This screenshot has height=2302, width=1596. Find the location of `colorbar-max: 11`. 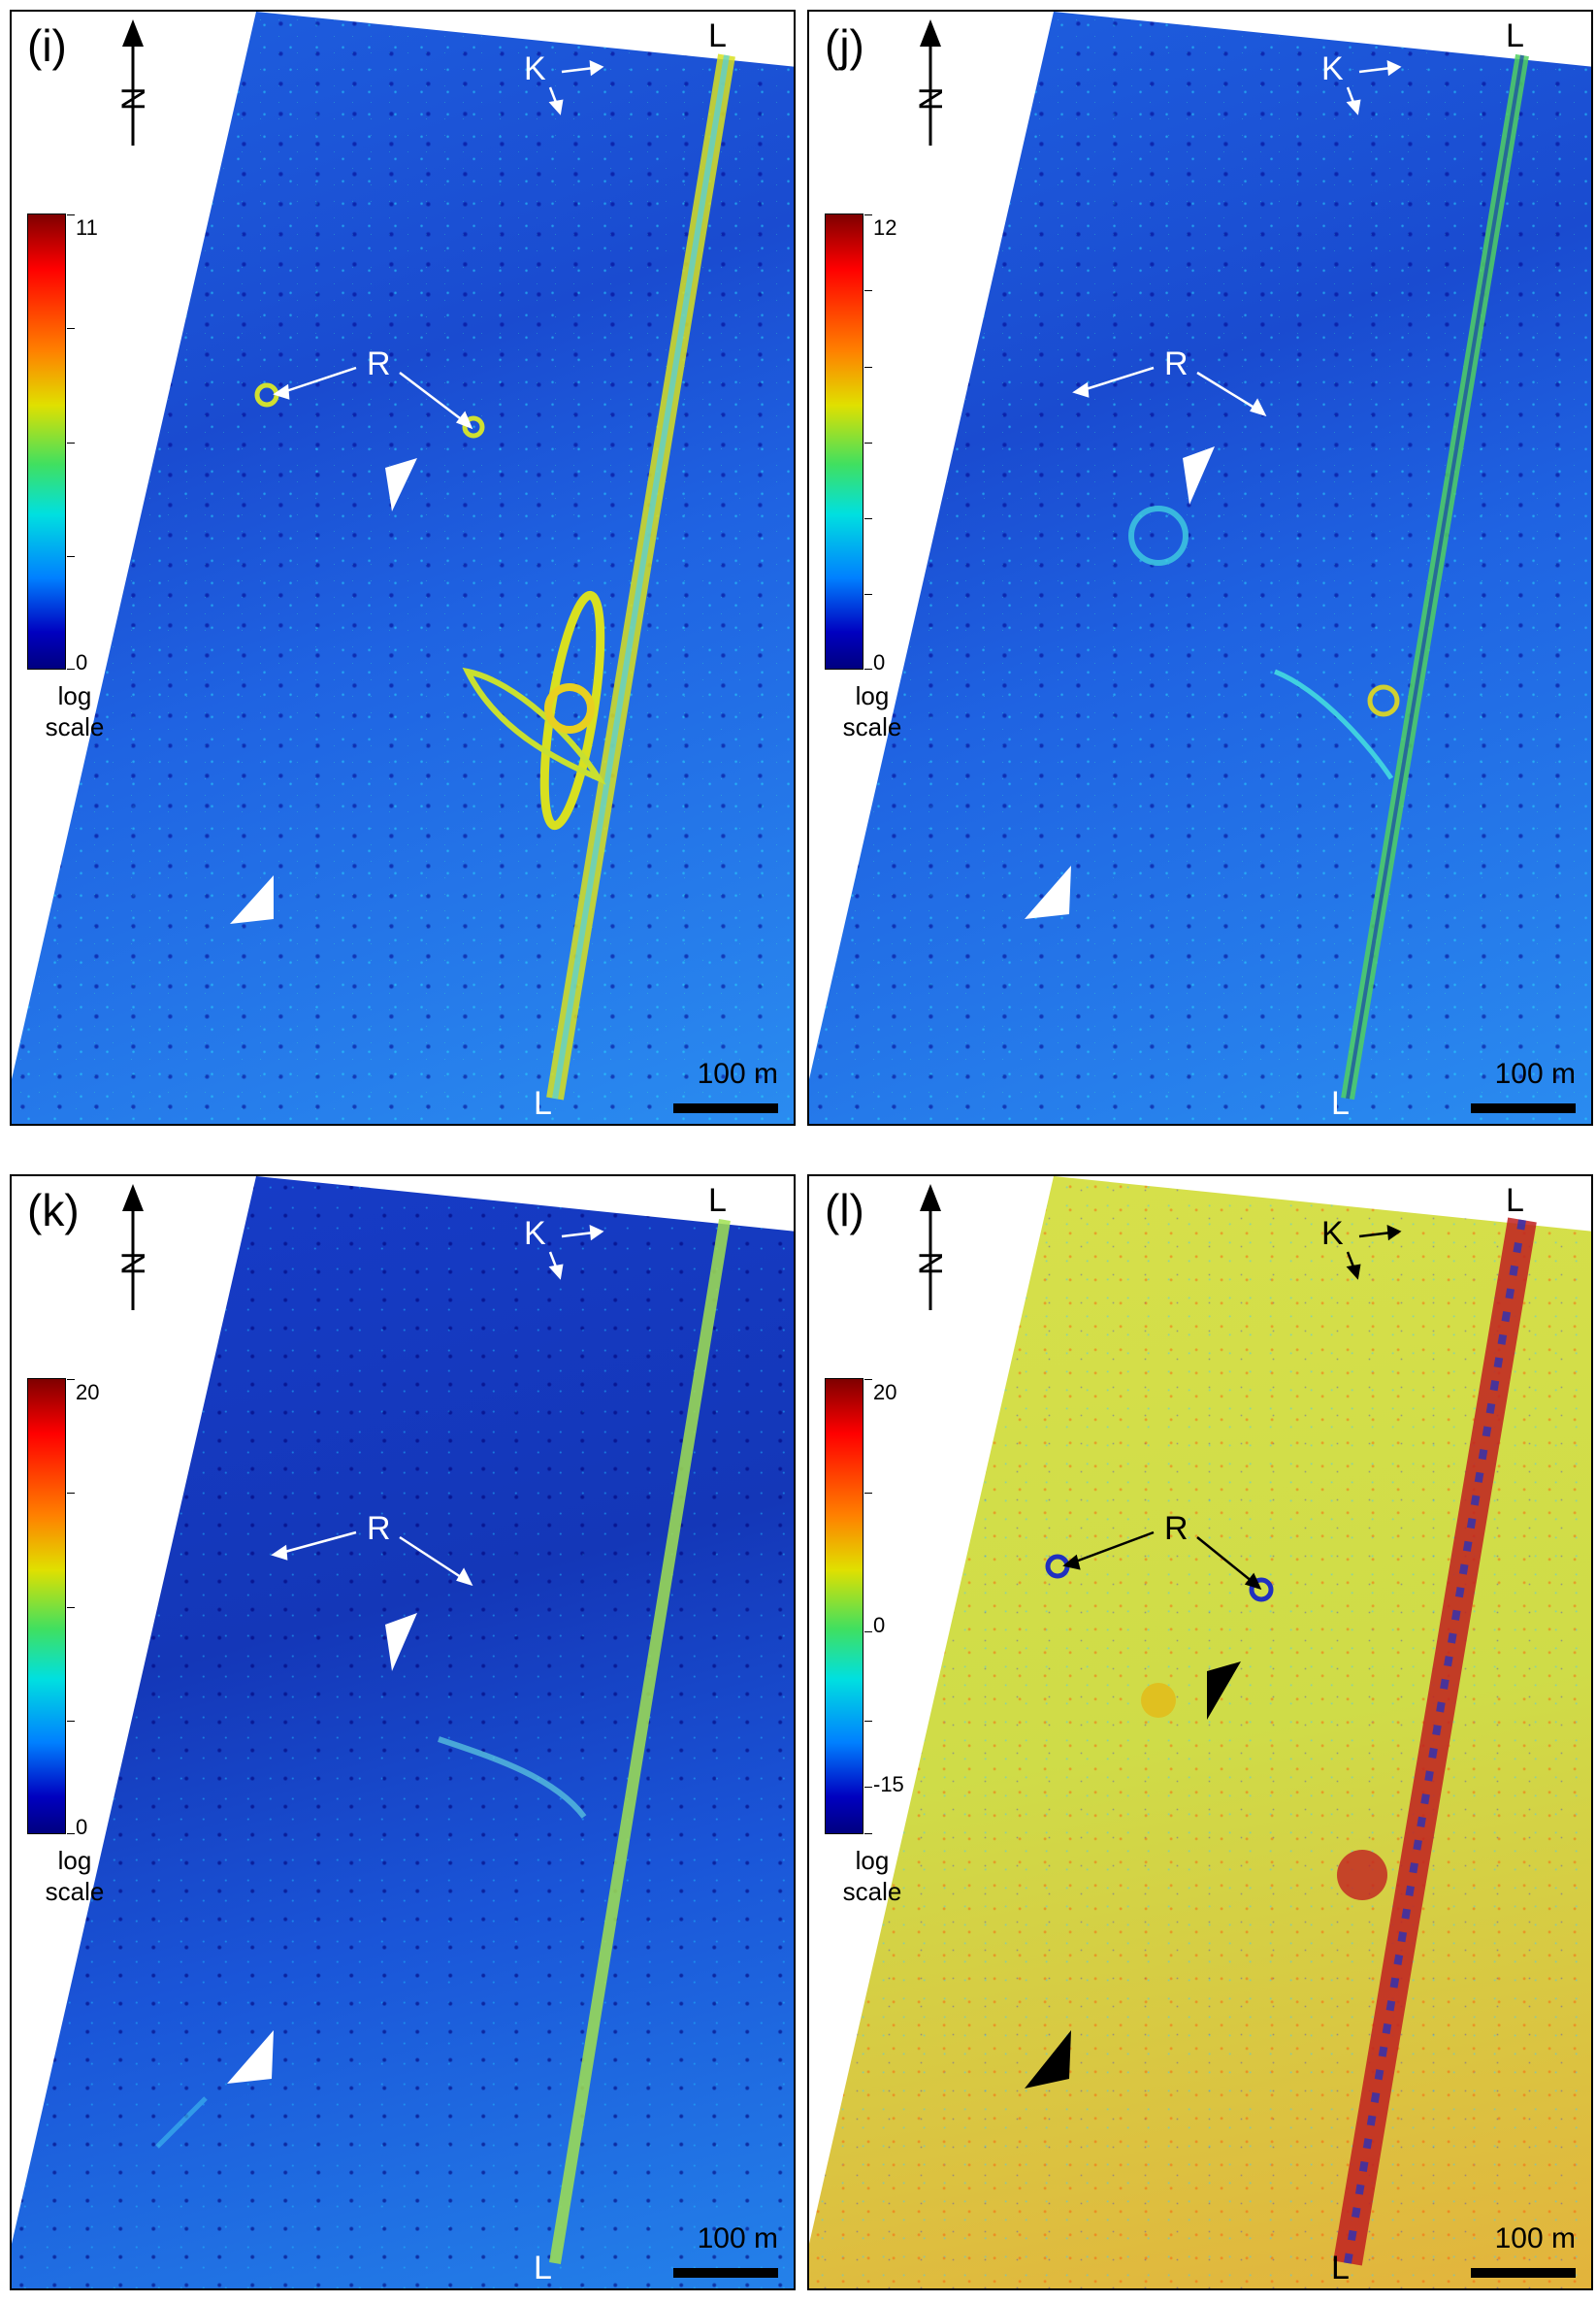

colorbar-max: 11 is located at coordinates (87, 227).